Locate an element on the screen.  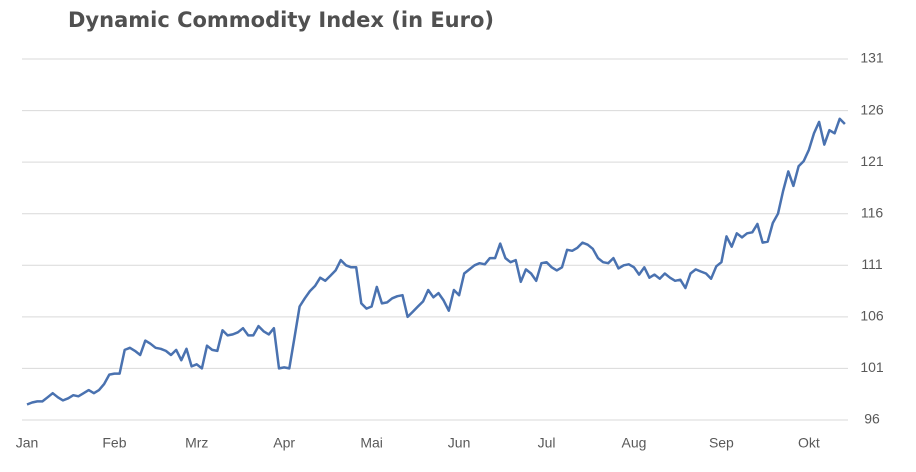
y-tick-label: 111 is located at coordinates (871, 264).